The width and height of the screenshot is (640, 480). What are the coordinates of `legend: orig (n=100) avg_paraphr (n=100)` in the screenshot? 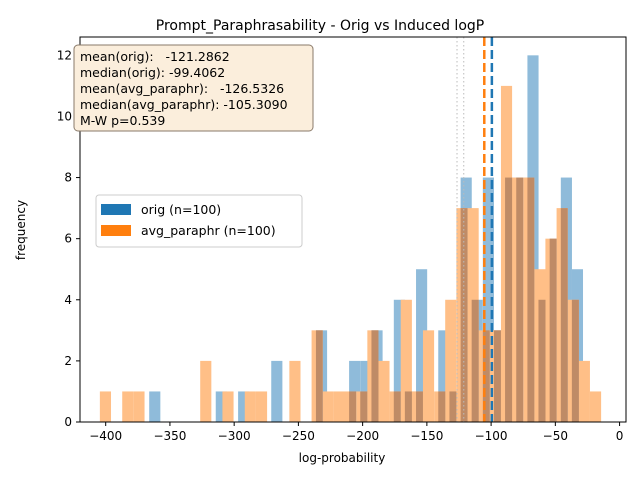 It's located at (199, 221).